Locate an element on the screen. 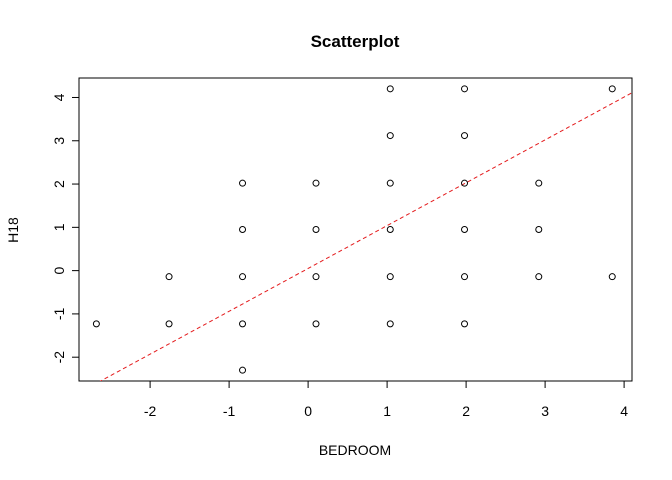 This screenshot has width=672, height=480. y-tick-label: 4 is located at coordinates (59, 97).